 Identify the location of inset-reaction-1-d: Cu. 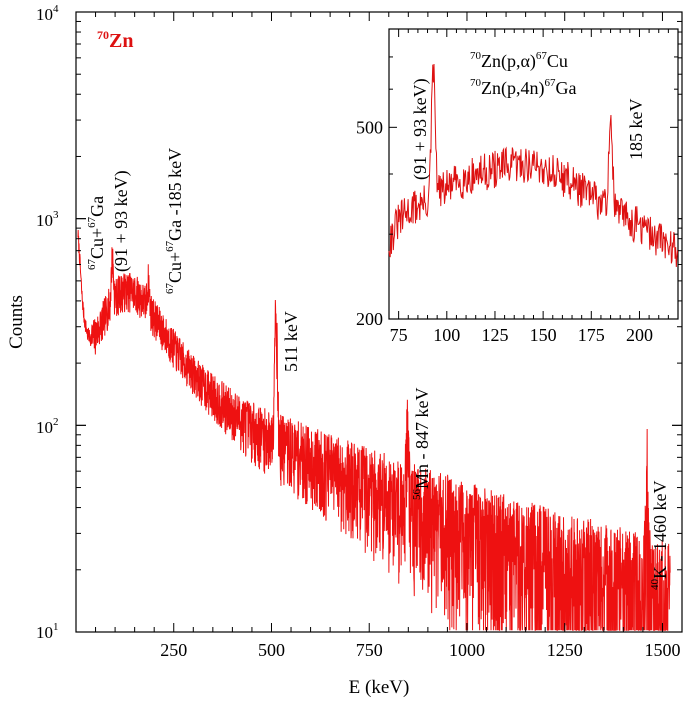
(557, 61).